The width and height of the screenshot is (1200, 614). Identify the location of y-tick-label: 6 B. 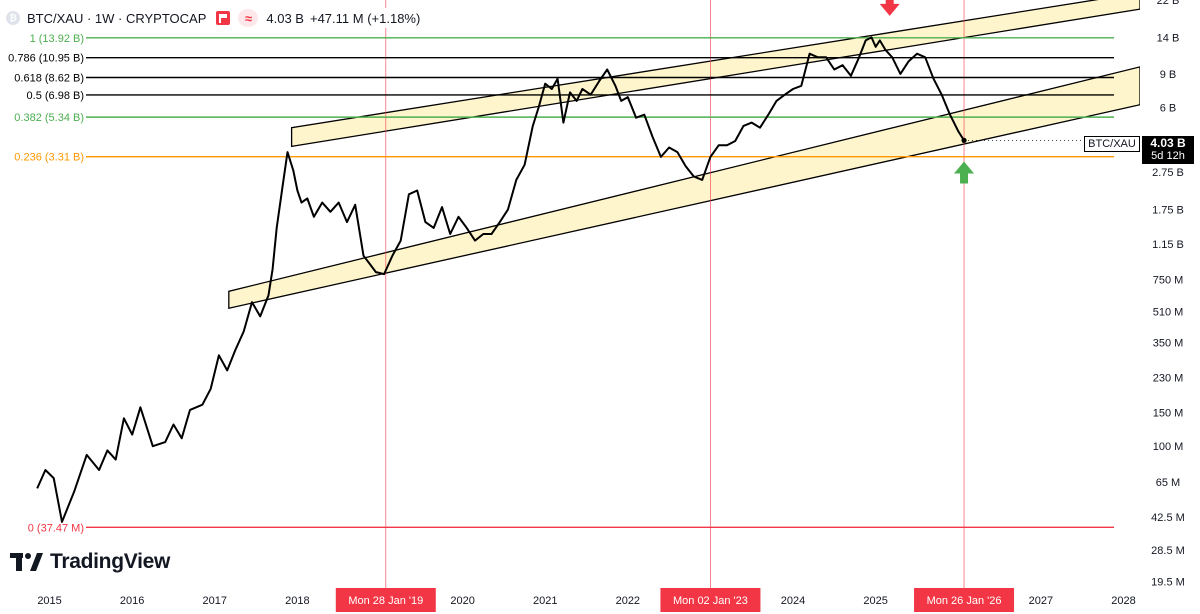
(1168, 108).